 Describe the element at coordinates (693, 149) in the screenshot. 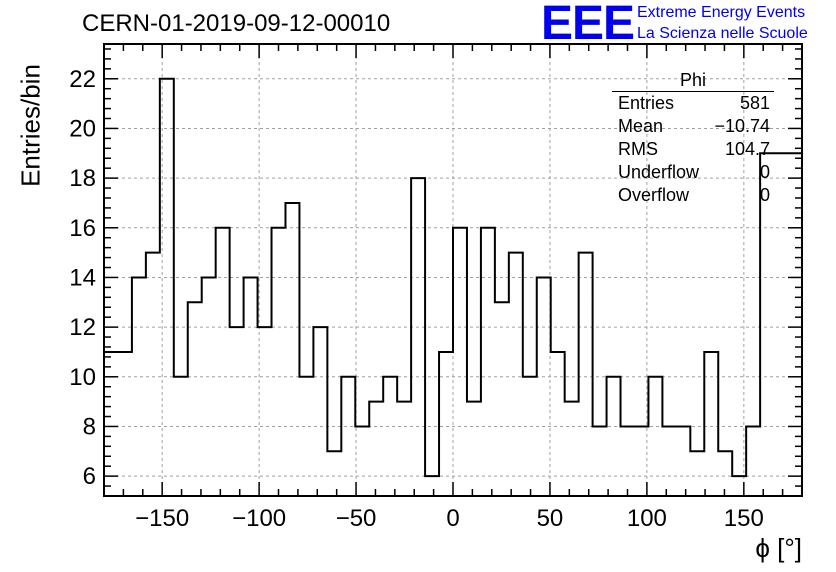

I see `stats-row-rms: RMS 104.7` at that location.